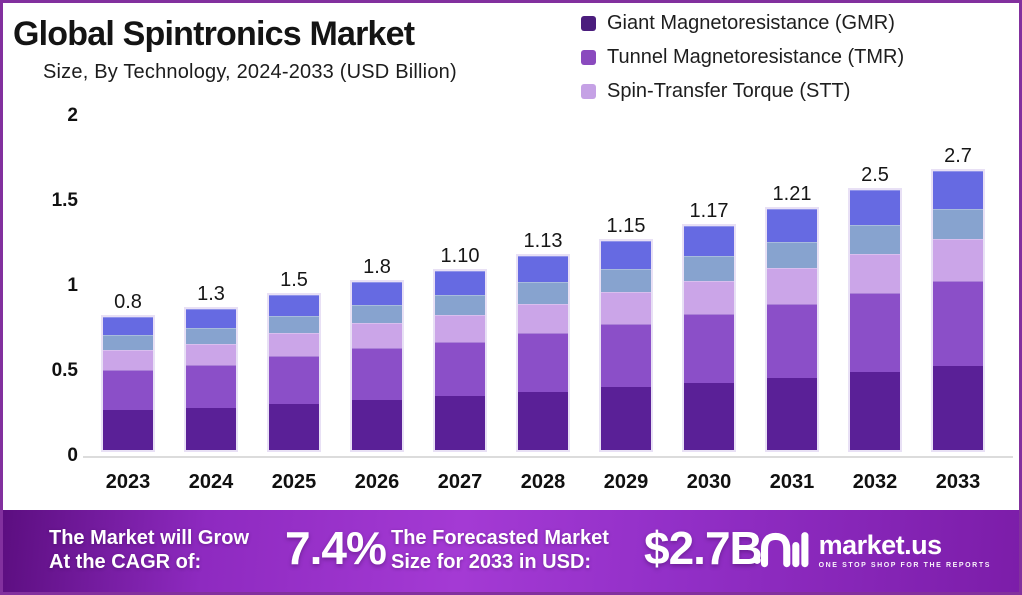  What do you see at coordinates (211, 482) in the screenshot?
I see `x-axis-tick-2024: 2024` at bounding box center [211, 482].